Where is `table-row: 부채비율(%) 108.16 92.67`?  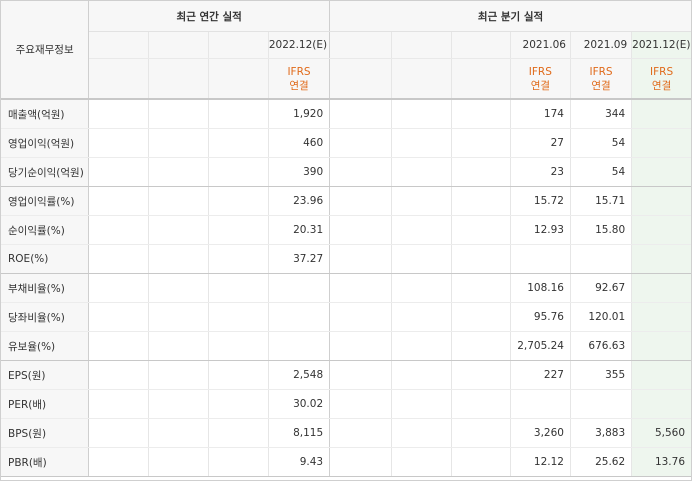 table-row: 부채비율(%) 108.16 92.67 is located at coordinates (346, 288).